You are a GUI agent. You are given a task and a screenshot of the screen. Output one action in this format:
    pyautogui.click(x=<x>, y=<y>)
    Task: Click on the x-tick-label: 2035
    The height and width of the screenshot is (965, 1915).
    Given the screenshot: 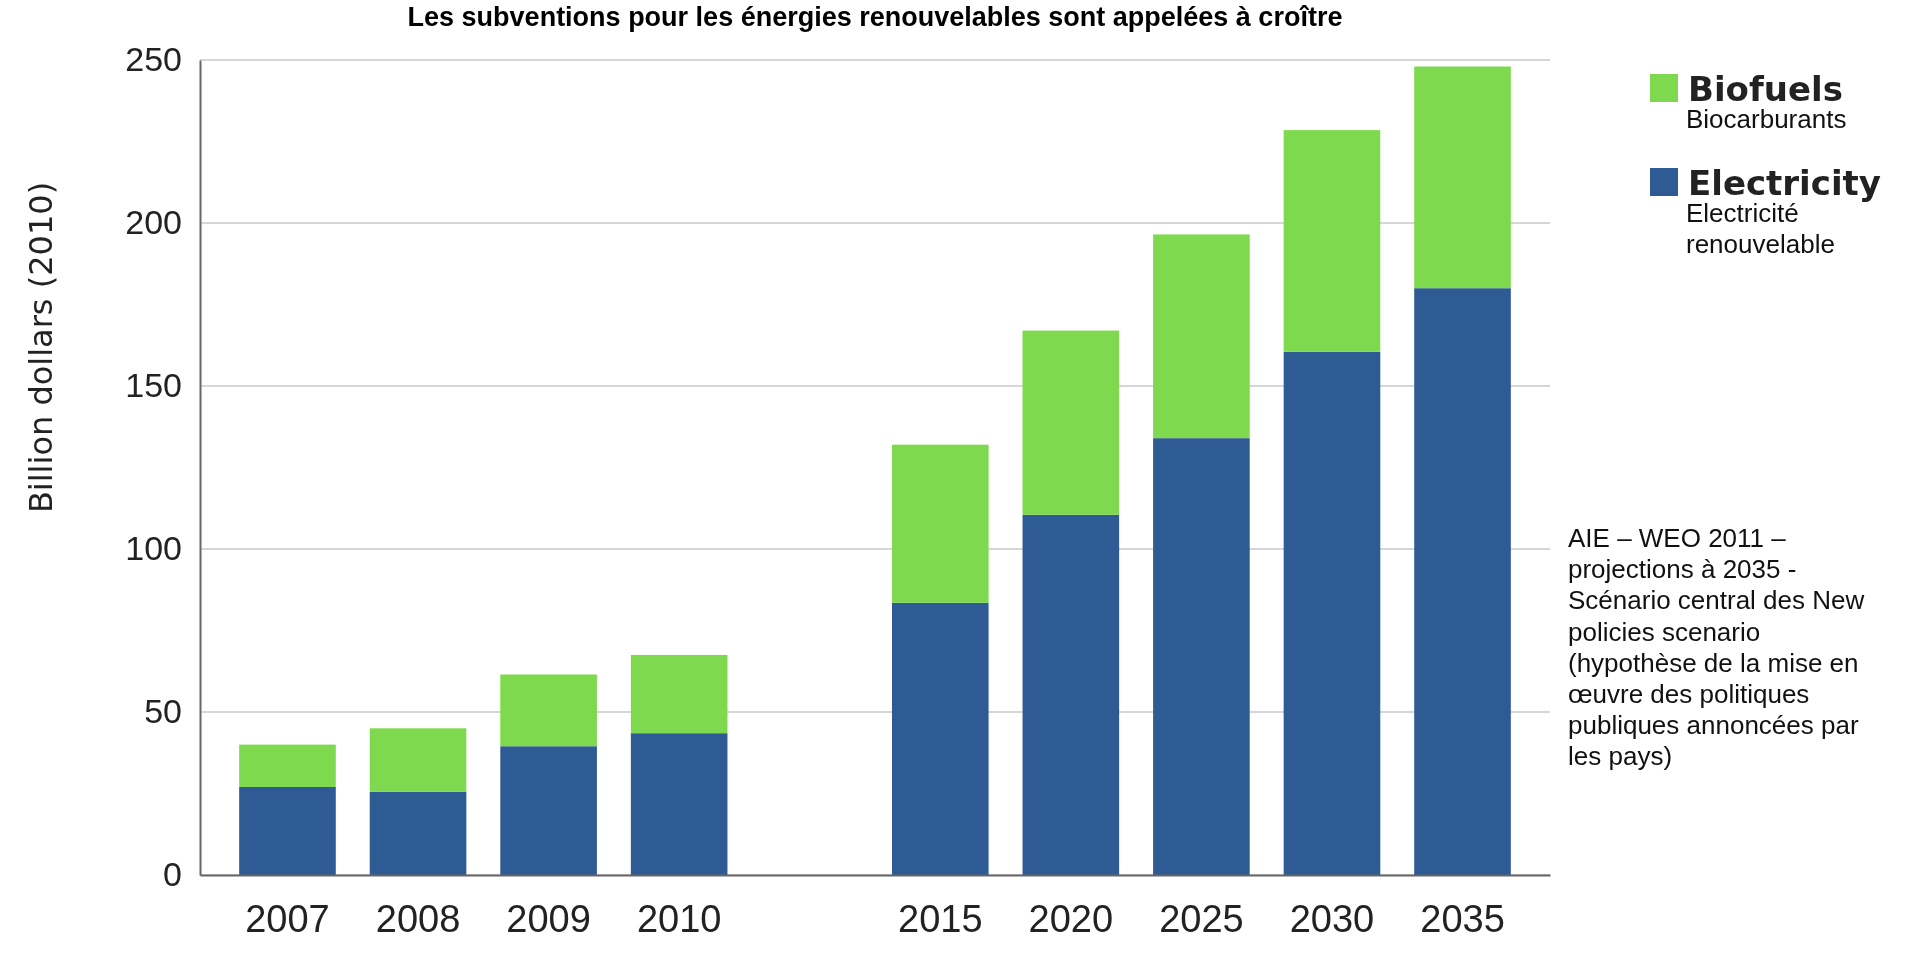 What is the action you would take?
    pyautogui.click(x=1462, y=918)
    